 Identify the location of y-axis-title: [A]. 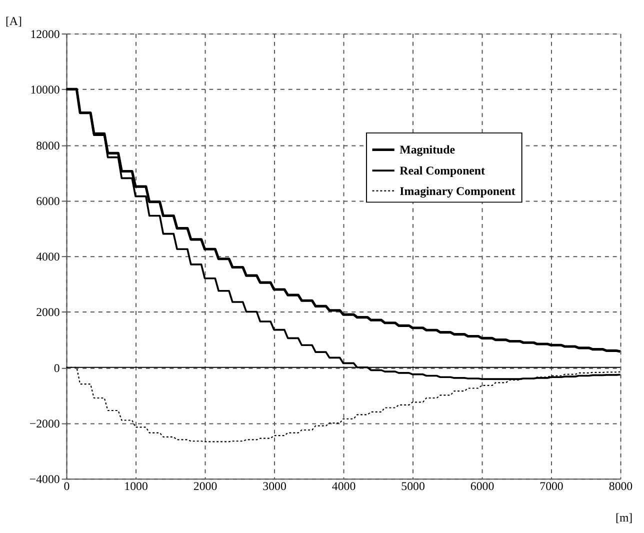
(13, 21).